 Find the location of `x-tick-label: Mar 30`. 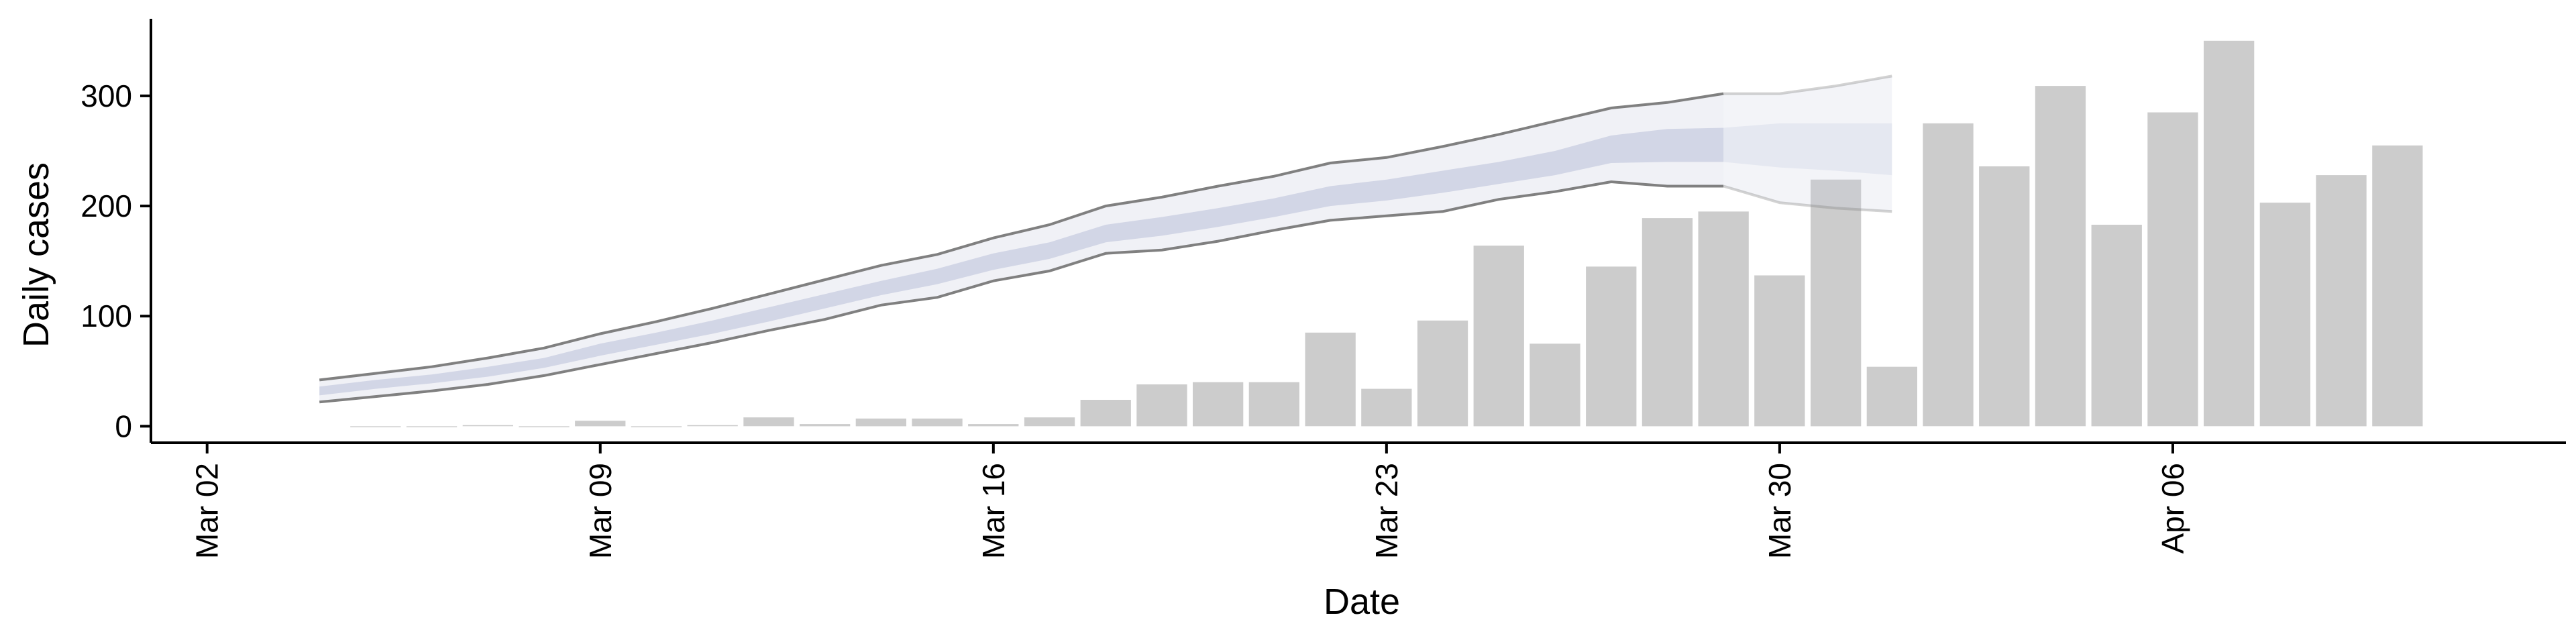

x-tick-label: Mar 30 is located at coordinates (1779, 511).